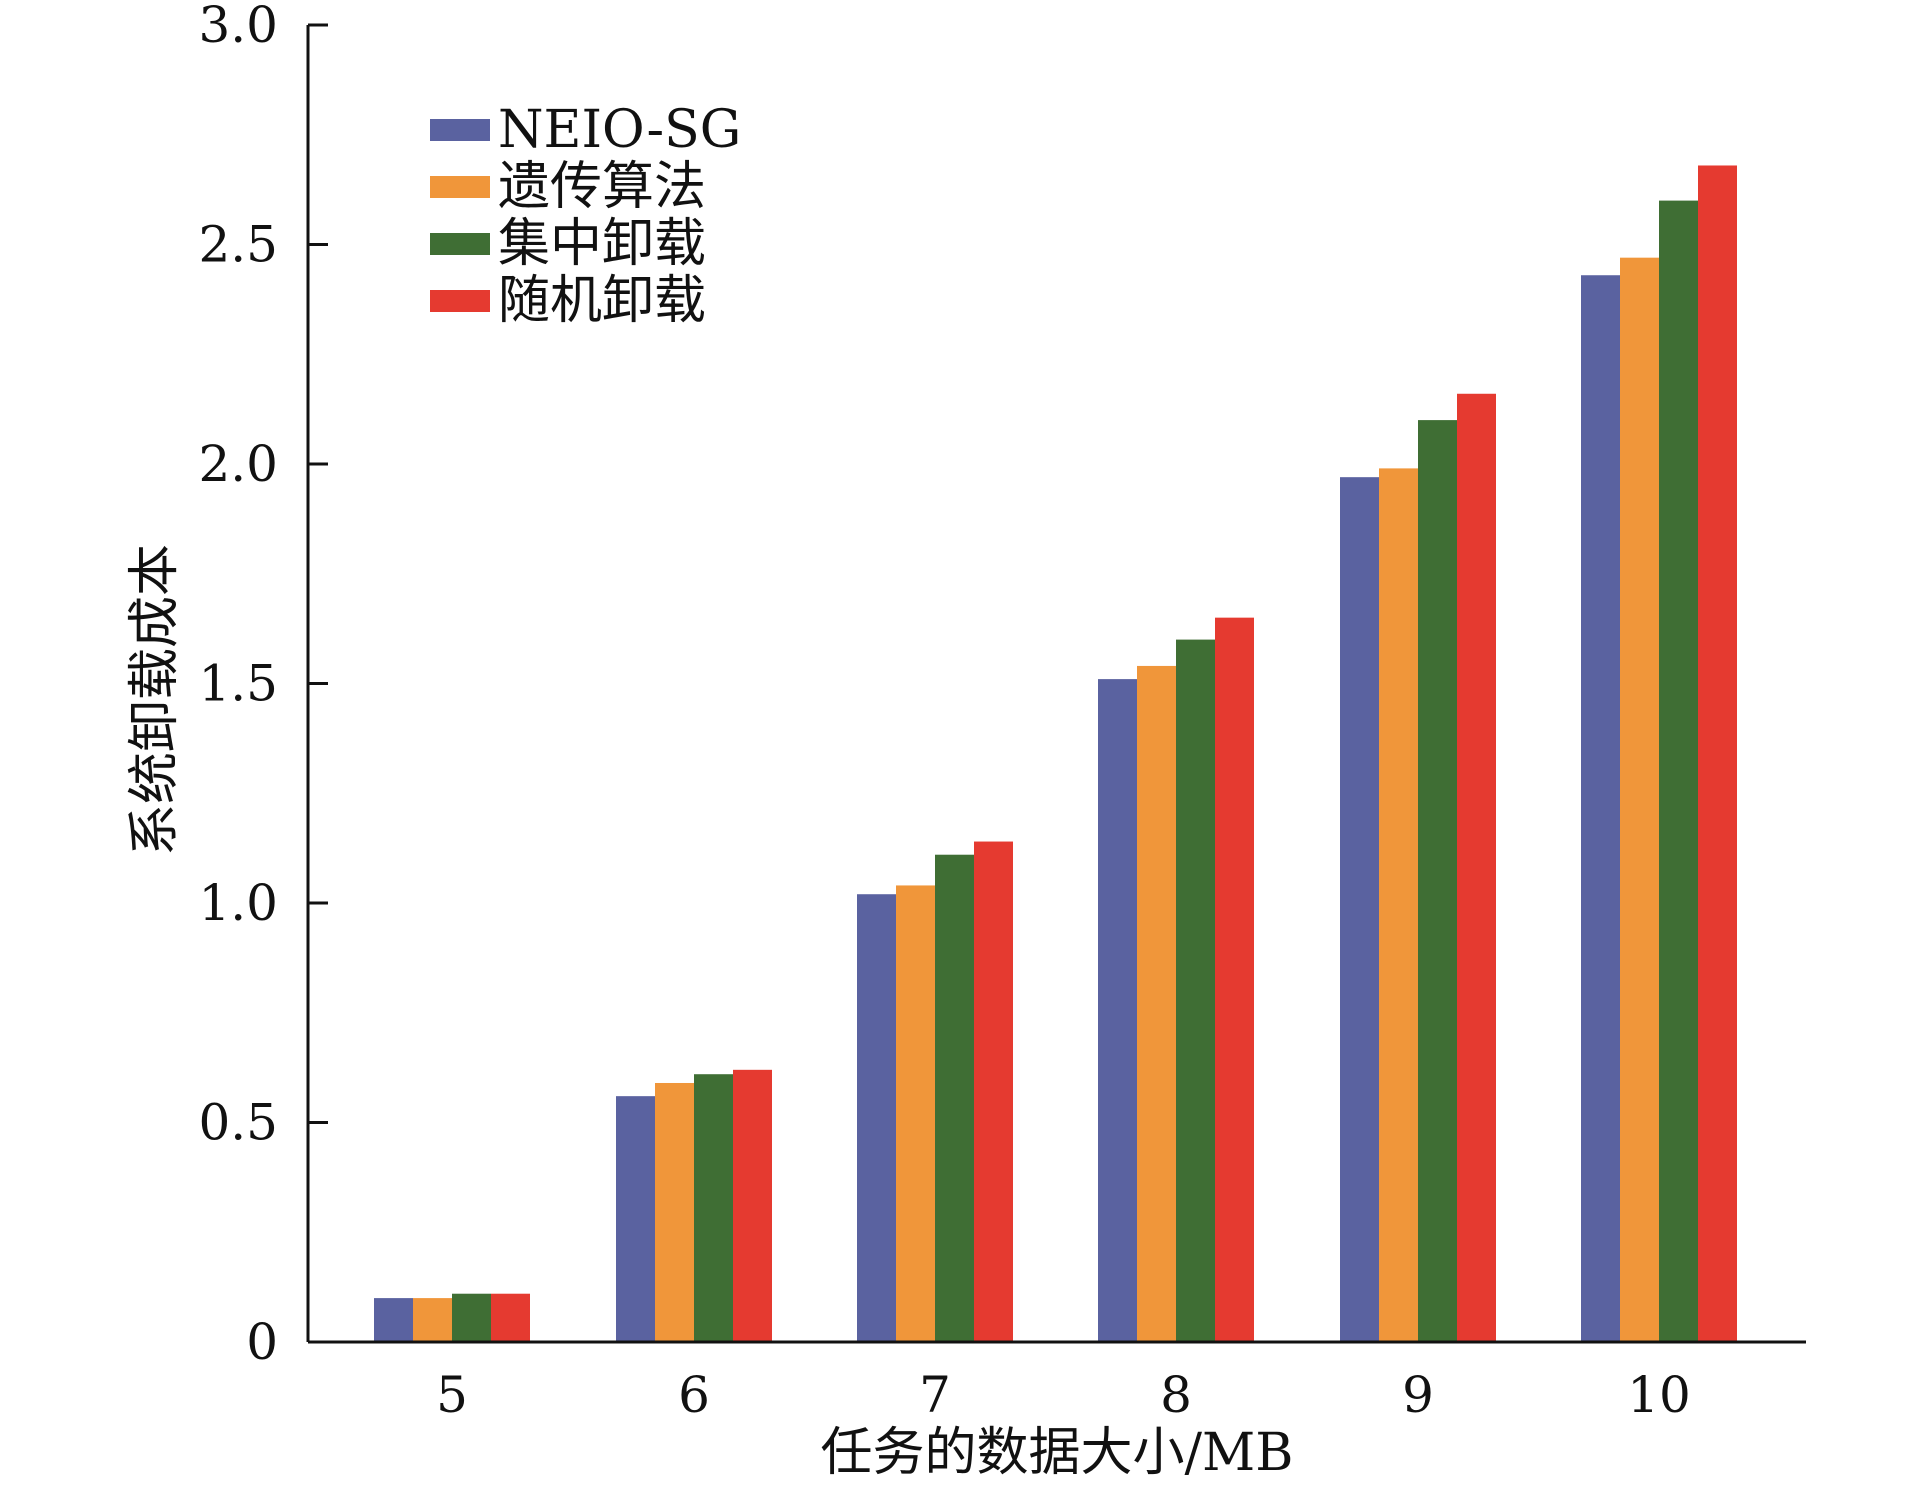 This screenshot has height=1488, width=1913. Describe the element at coordinates (238, 903) in the screenshot. I see `y-tick-label: 1.0` at that location.